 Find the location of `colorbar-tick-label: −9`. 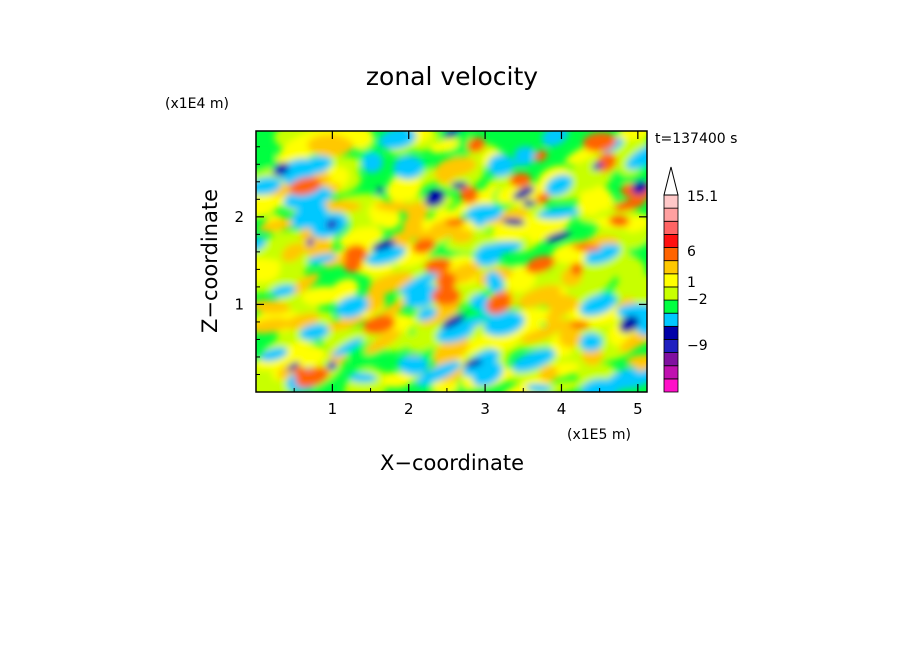

colorbar-tick-label: −9 is located at coordinates (697, 346).